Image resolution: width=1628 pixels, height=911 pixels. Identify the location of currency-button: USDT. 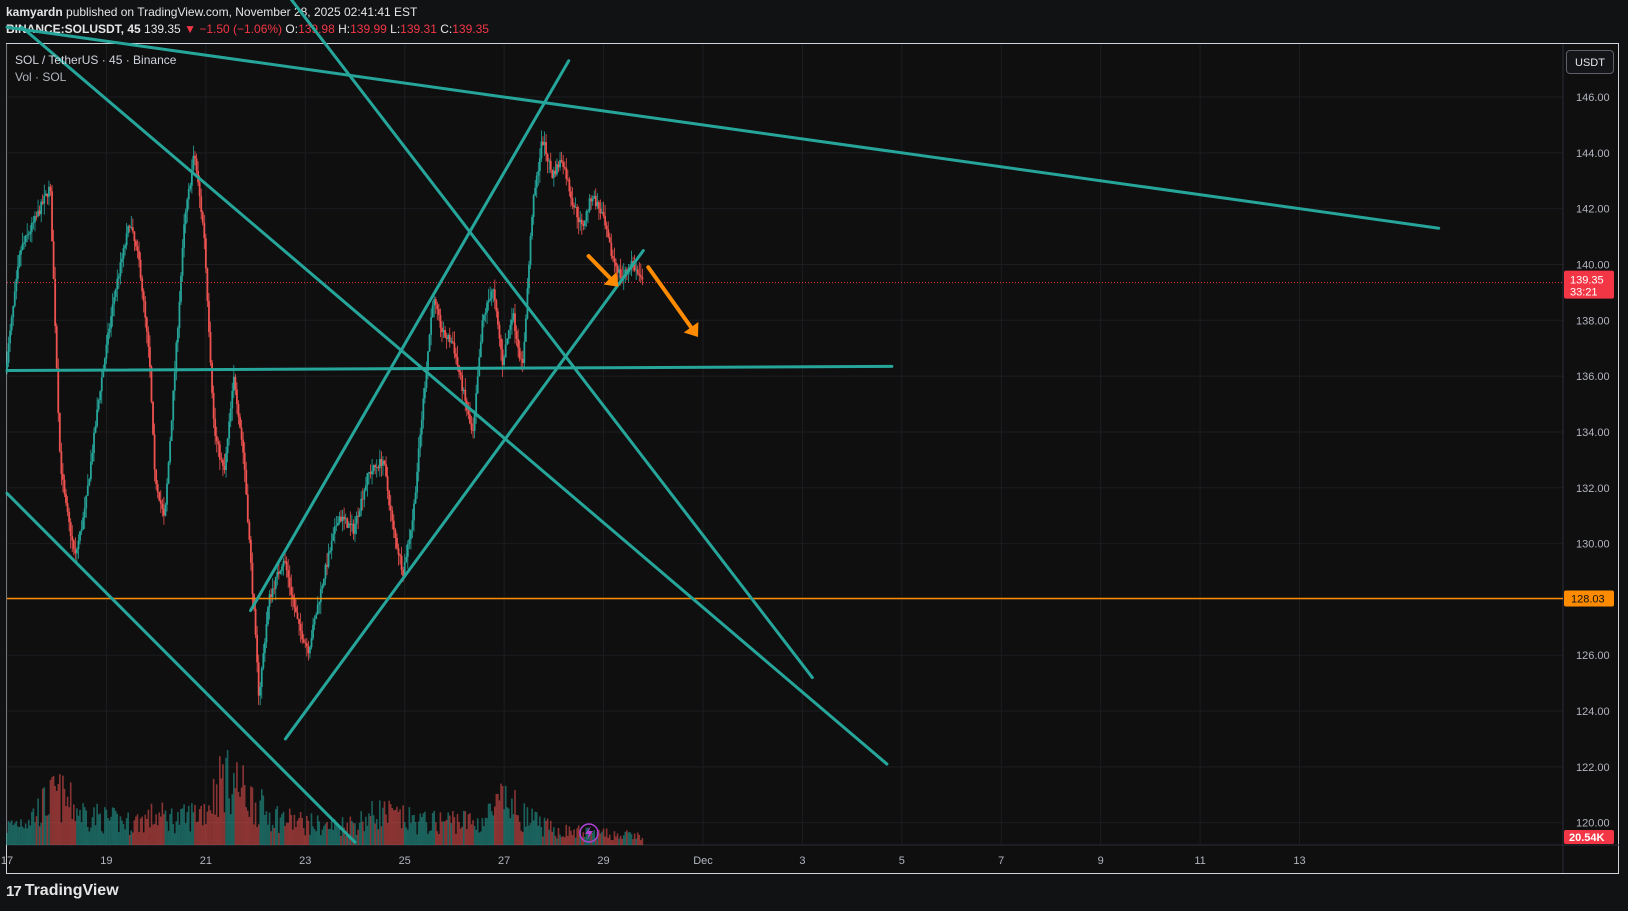
(1590, 62).